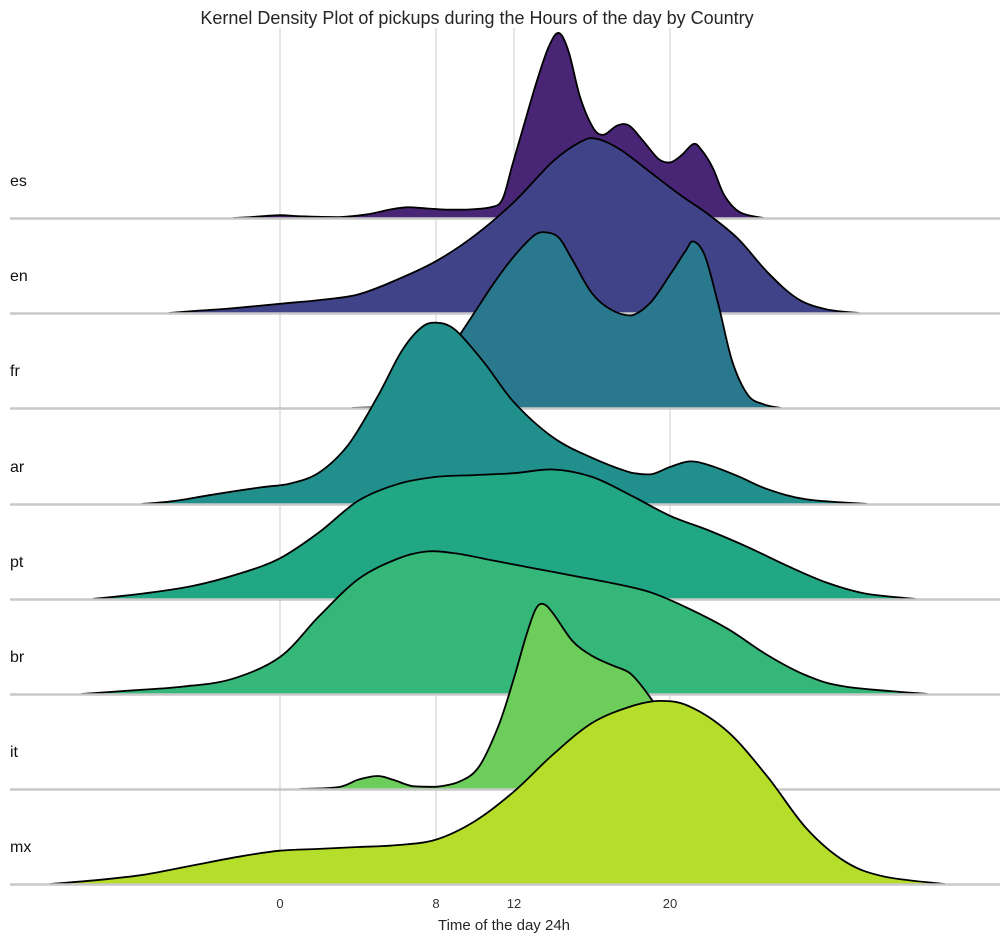 The image size is (1008, 942). I want to click on x-tick-label-8: 8, so click(435, 903).